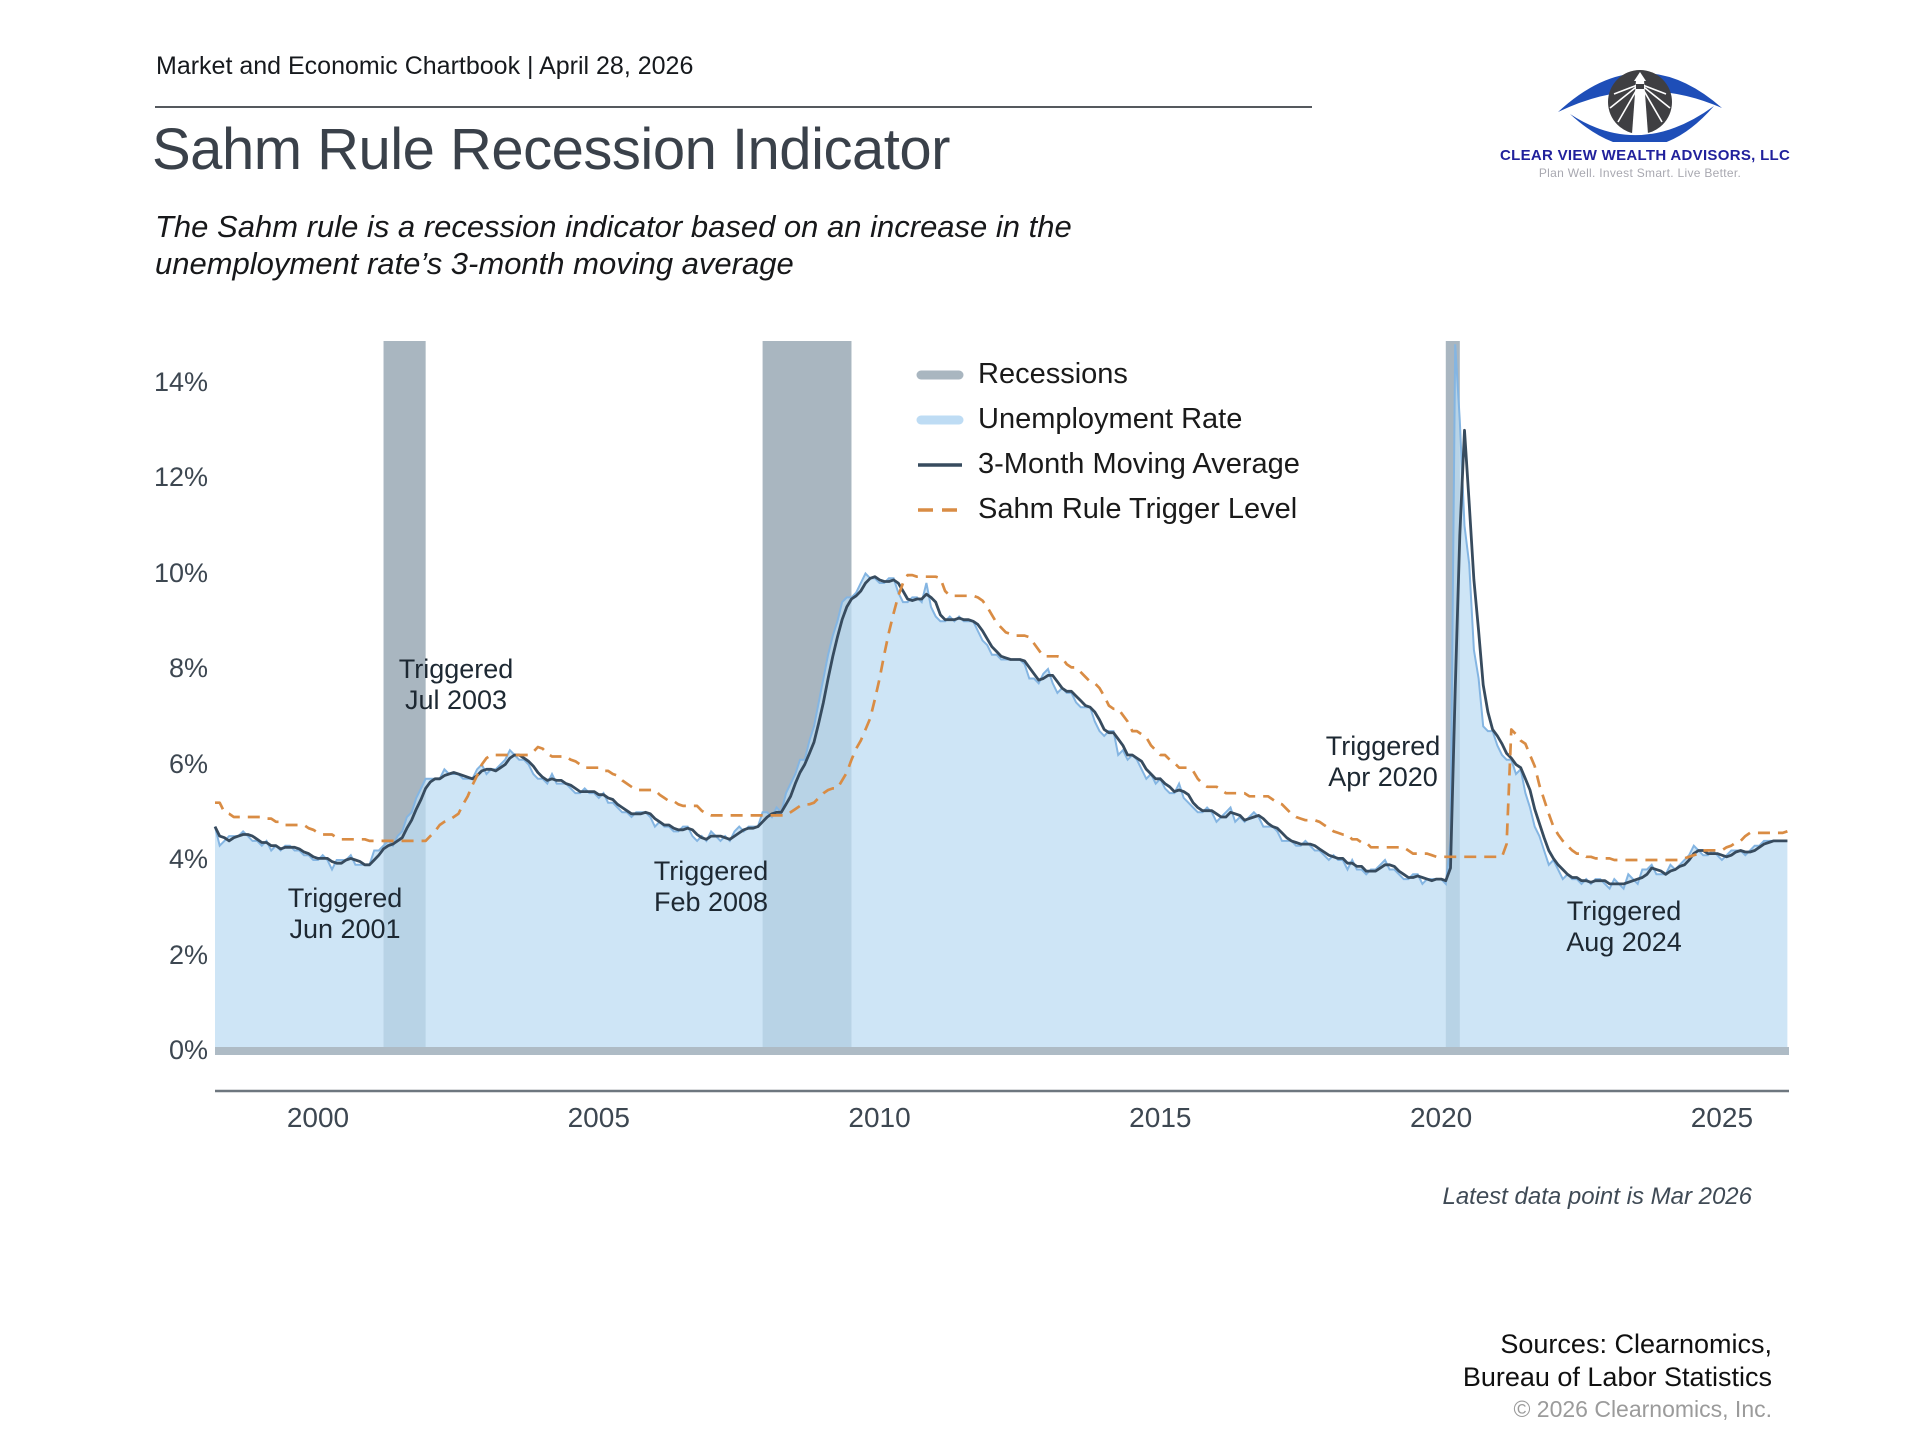  Describe the element at coordinates (1642, 1409) in the screenshot. I see `copyright-text: © 2026 Clearnomics, Inc.` at that location.